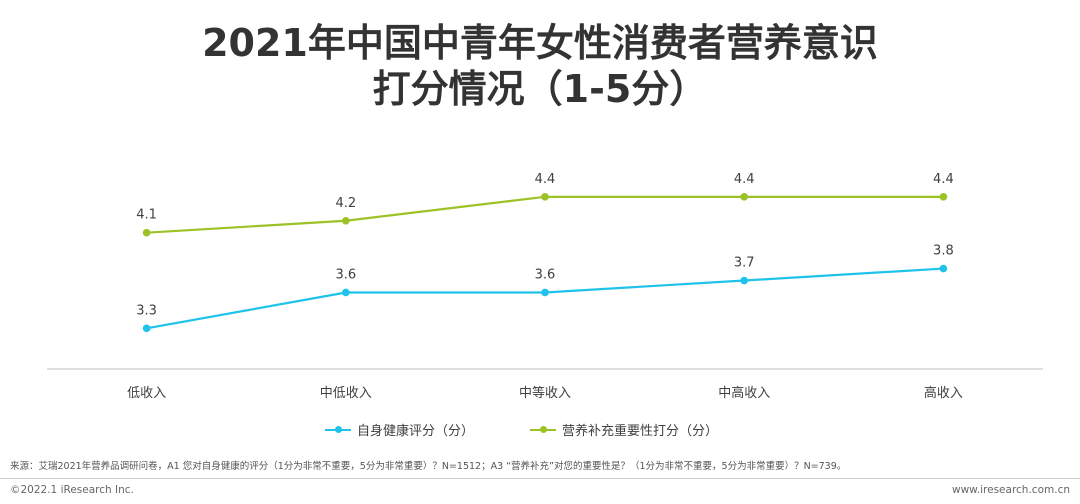  What do you see at coordinates (543, 429) in the screenshot?
I see `legend-swatch-supplement` at bounding box center [543, 429].